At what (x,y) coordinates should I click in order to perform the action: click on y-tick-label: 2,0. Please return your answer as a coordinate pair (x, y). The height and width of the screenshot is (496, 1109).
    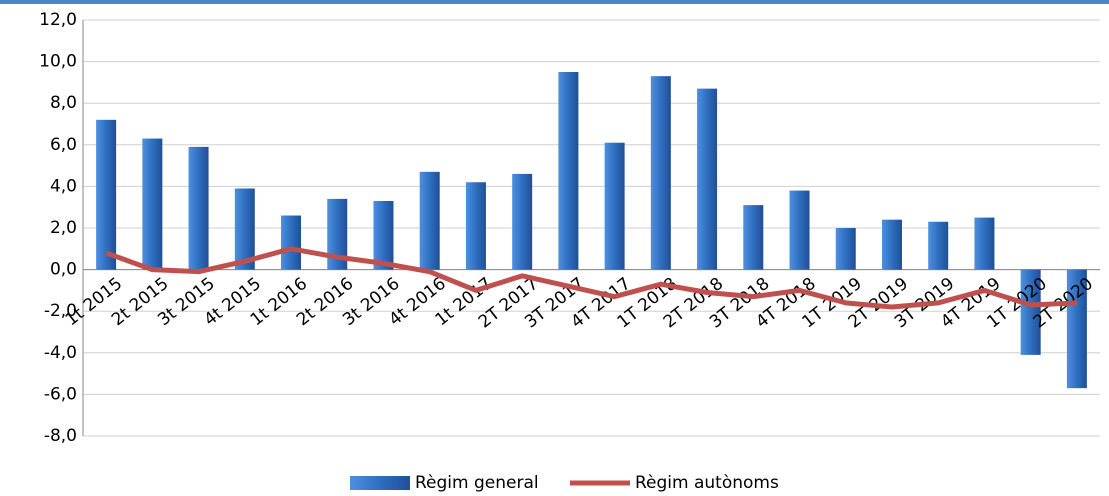
    Looking at the image, I should click on (63, 228).